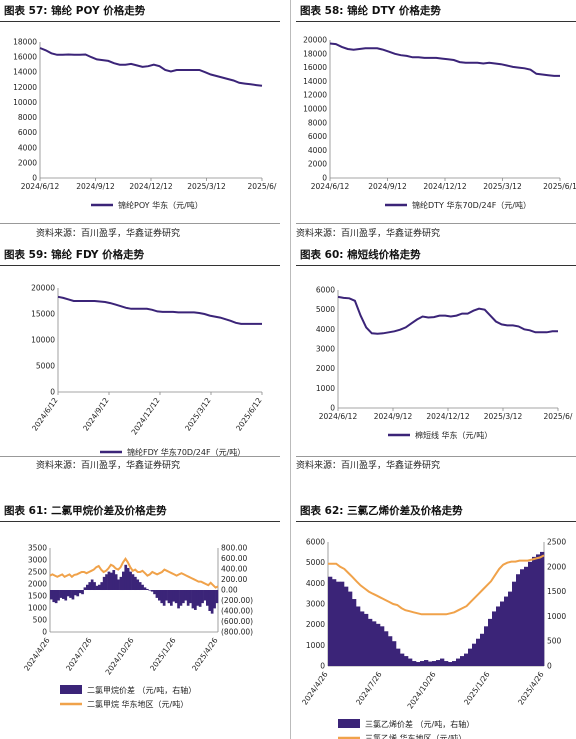 Image resolution: width=576 pixels, height=739 pixels. I want to click on x-tick-label: 2025/1/26, so click(477, 688).